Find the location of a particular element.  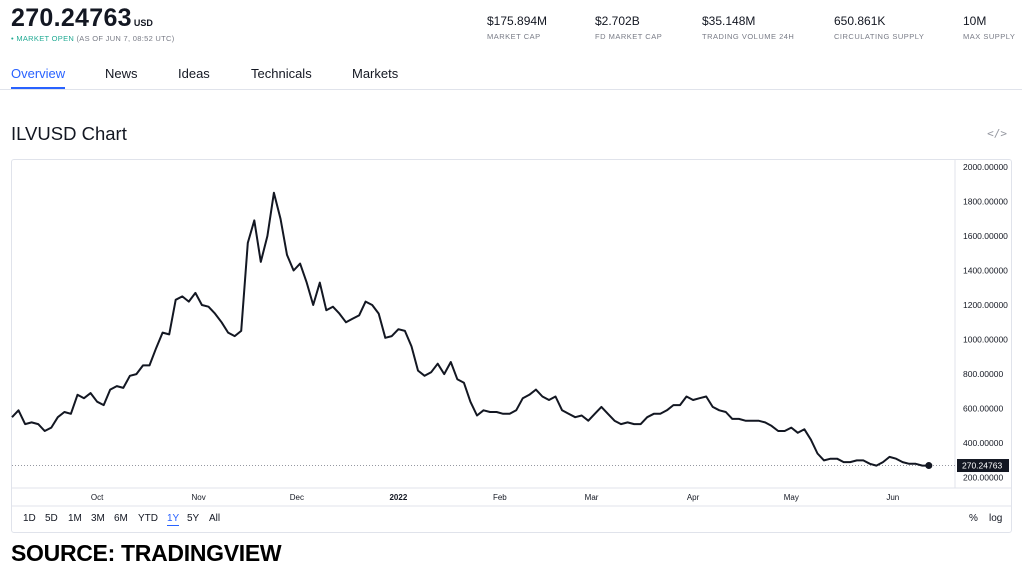

as-of-timestamp: (AS OF JUN 7, 08:52 UTC) is located at coordinates (125, 38).